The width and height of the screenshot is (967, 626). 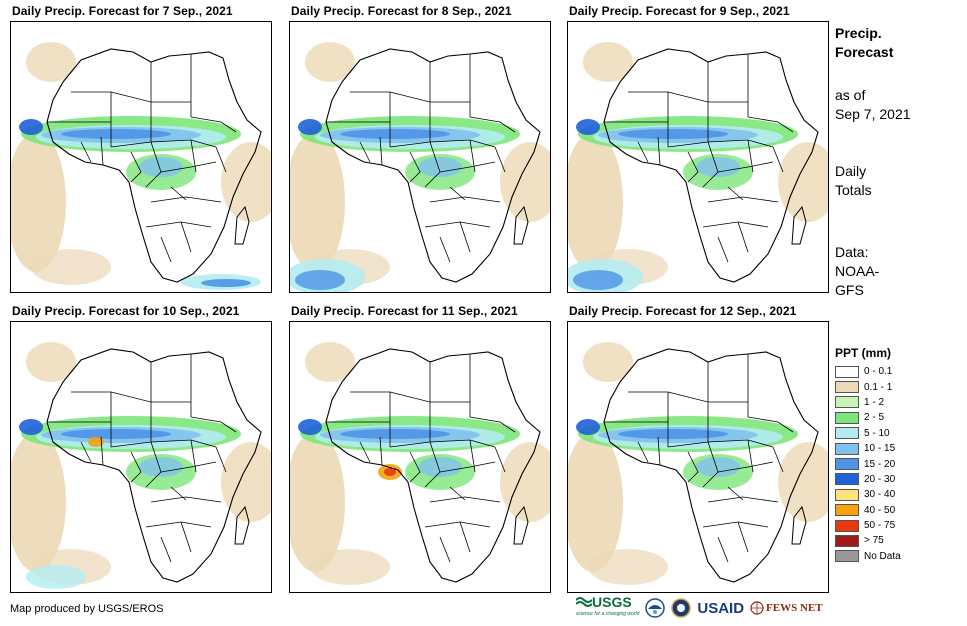 I want to click on legend-item: 30 - 40, so click(x=868, y=494).